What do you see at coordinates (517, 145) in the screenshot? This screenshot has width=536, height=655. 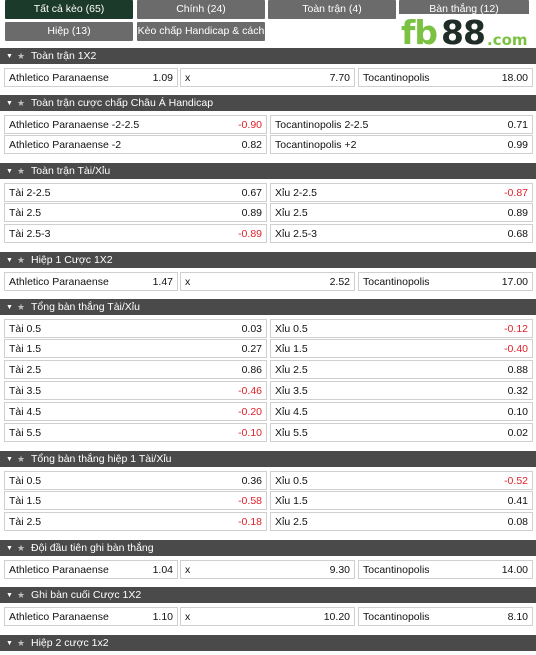 I see `odds-value: 0.99` at bounding box center [517, 145].